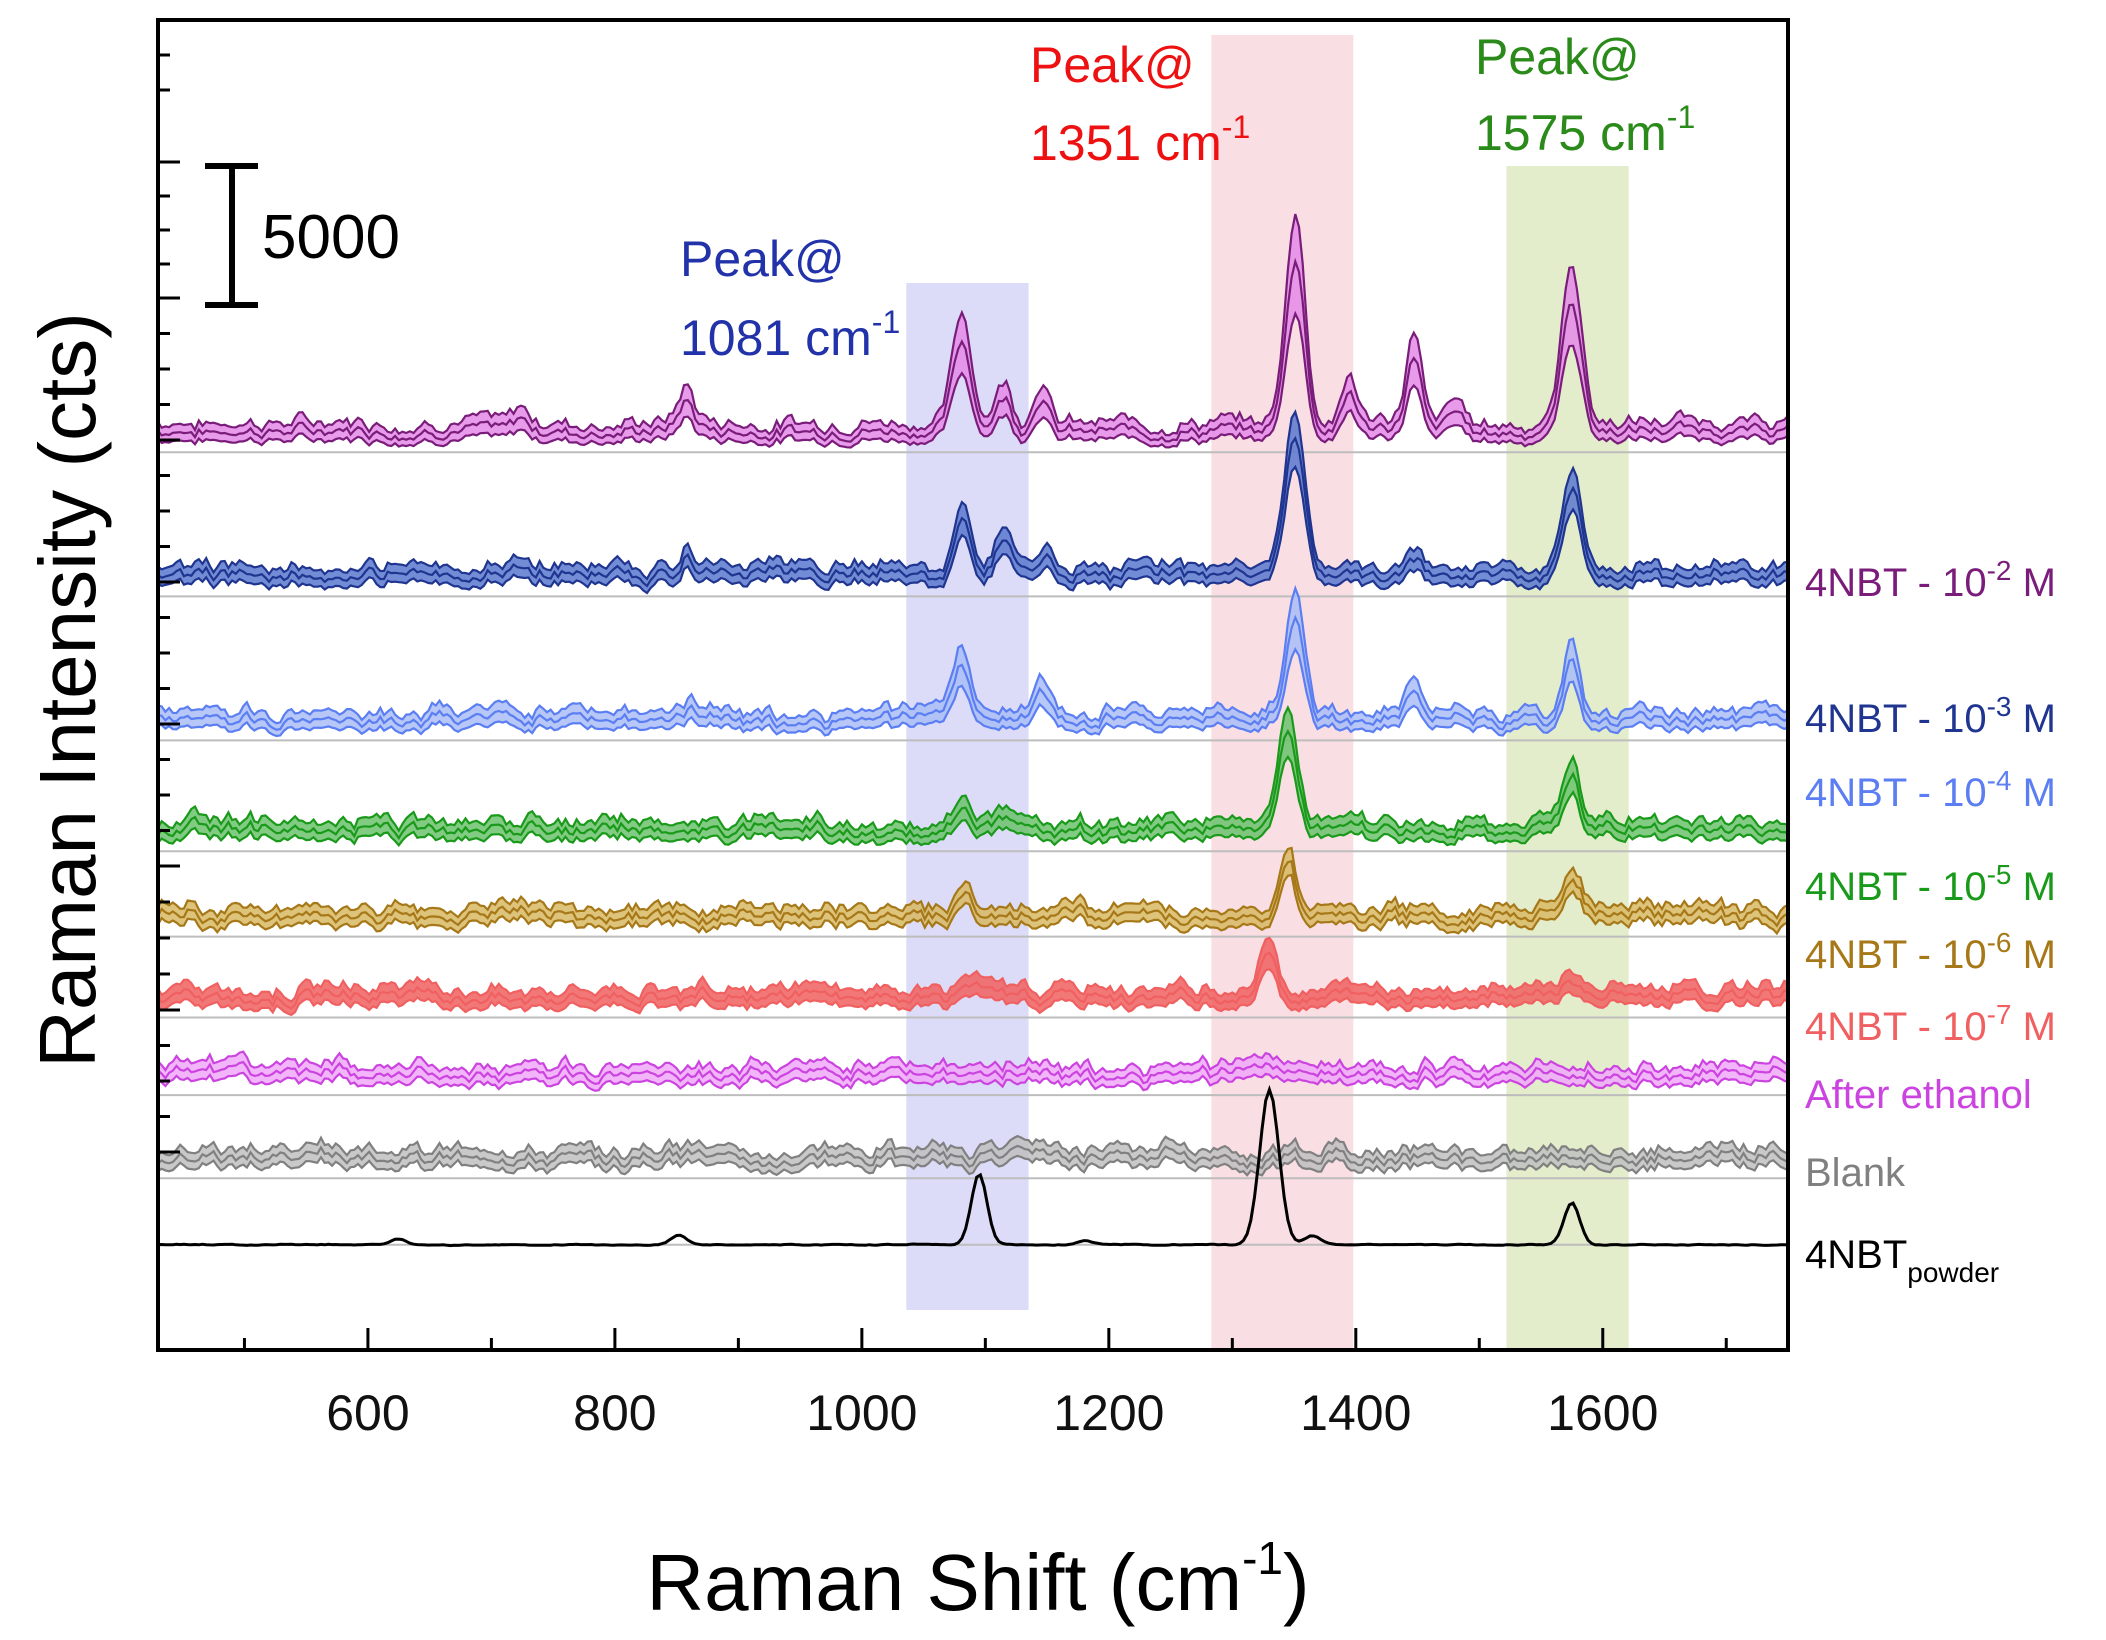 The height and width of the screenshot is (1640, 2106). What do you see at coordinates (2033, 955) in the screenshot?
I see `series-label-suffix-4: M` at bounding box center [2033, 955].